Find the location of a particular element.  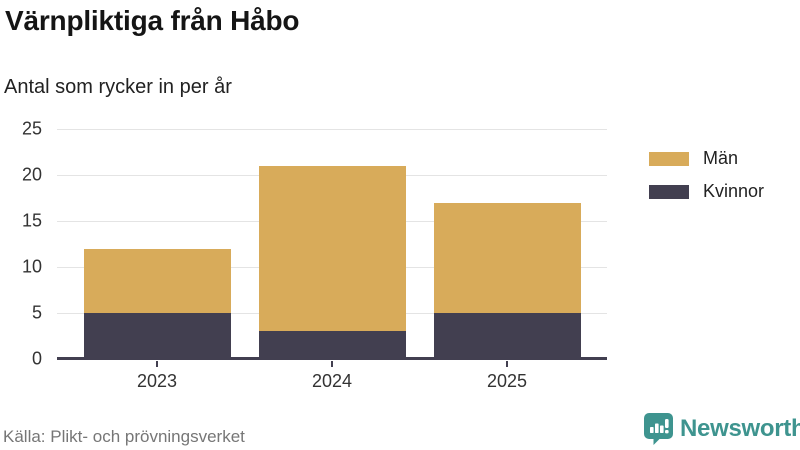

x-axis-label-2023: 2023 is located at coordinates (157, 381).